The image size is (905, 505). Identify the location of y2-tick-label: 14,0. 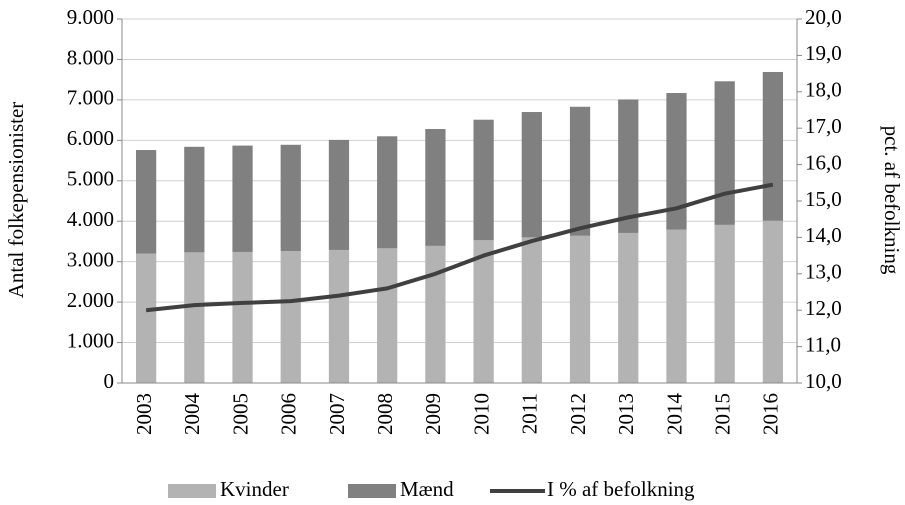
(823, 235).